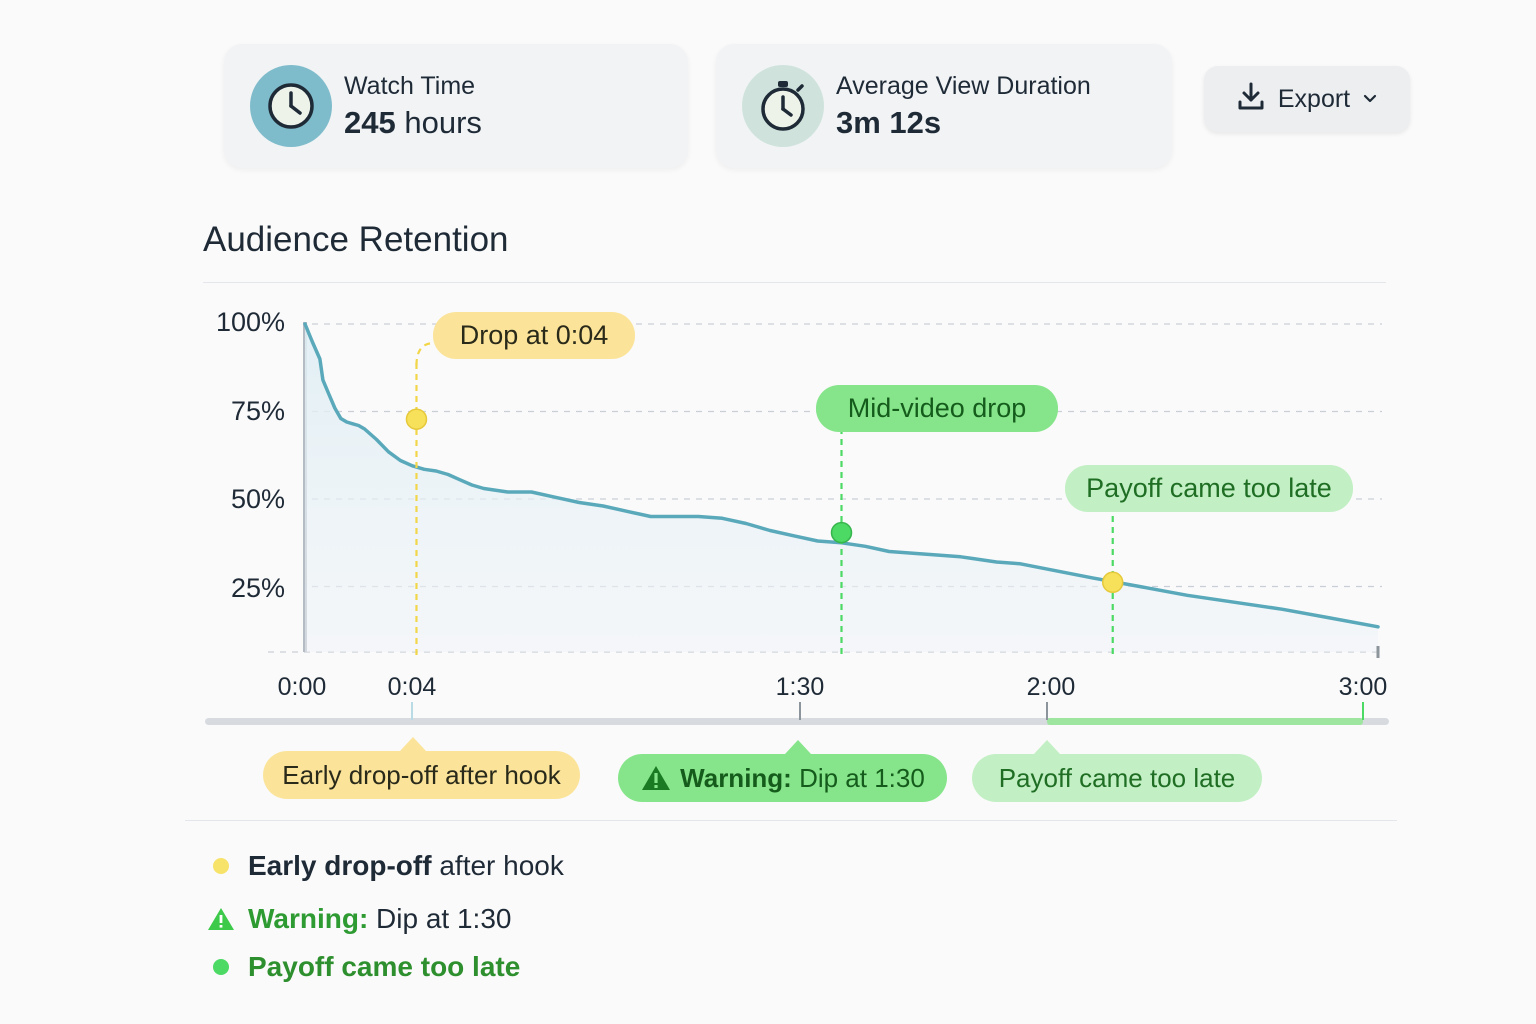  What do you see at coordinates (1251, 99) in the screenshot?
I see `download-icon` at bounding box center [1251, 99].